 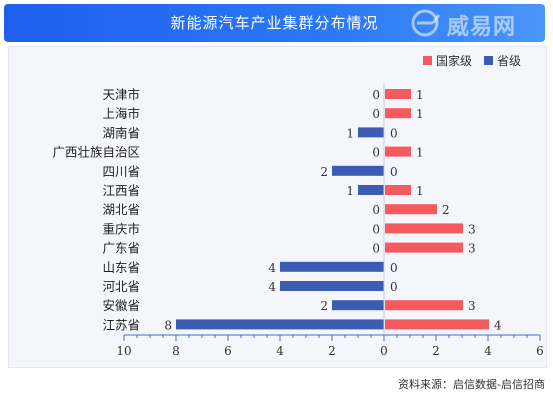 What do you see at coordinates (471, 384) in the screenshot?
I see `source-note: 资料来源：启信数据-启信招商` at bounding box center [471, 384].